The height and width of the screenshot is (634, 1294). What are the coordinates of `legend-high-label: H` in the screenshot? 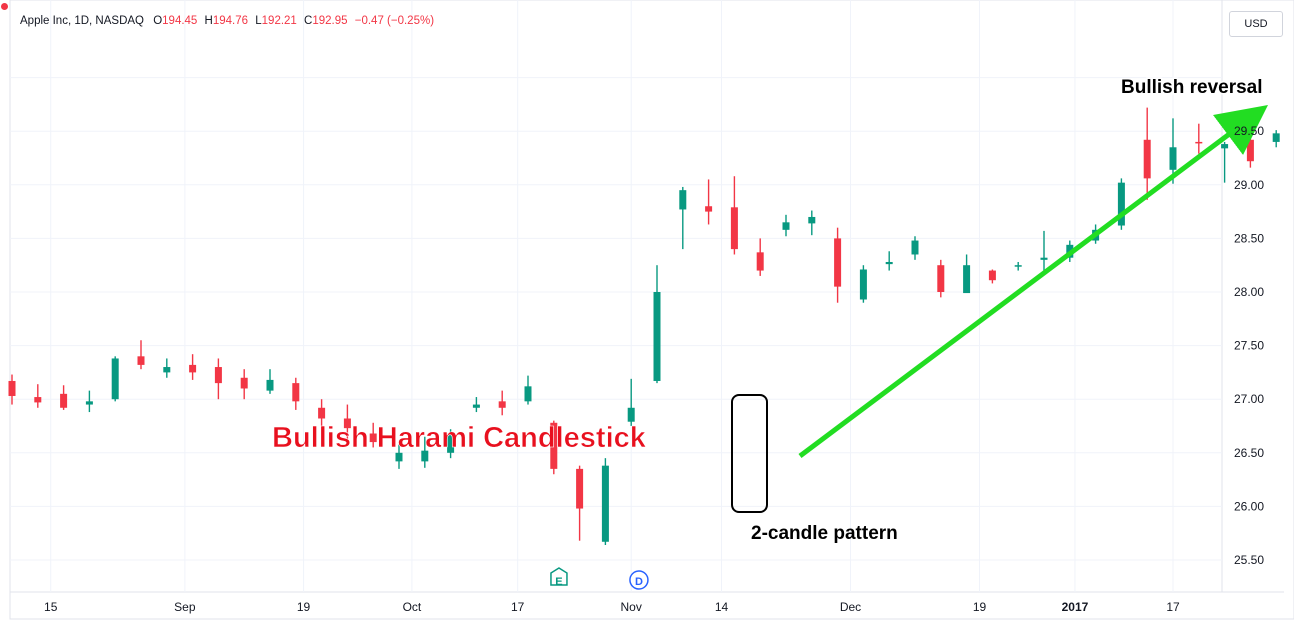 It's located at (209, 21).